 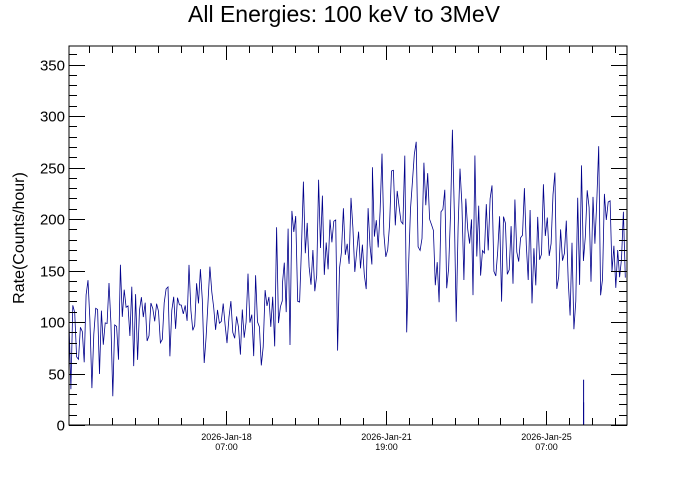 What do you see at coordinates (19, 238) in the screenshot?
I see `y-axis-label: Rate(Counts/hour)` at bounding box center [19, 238].